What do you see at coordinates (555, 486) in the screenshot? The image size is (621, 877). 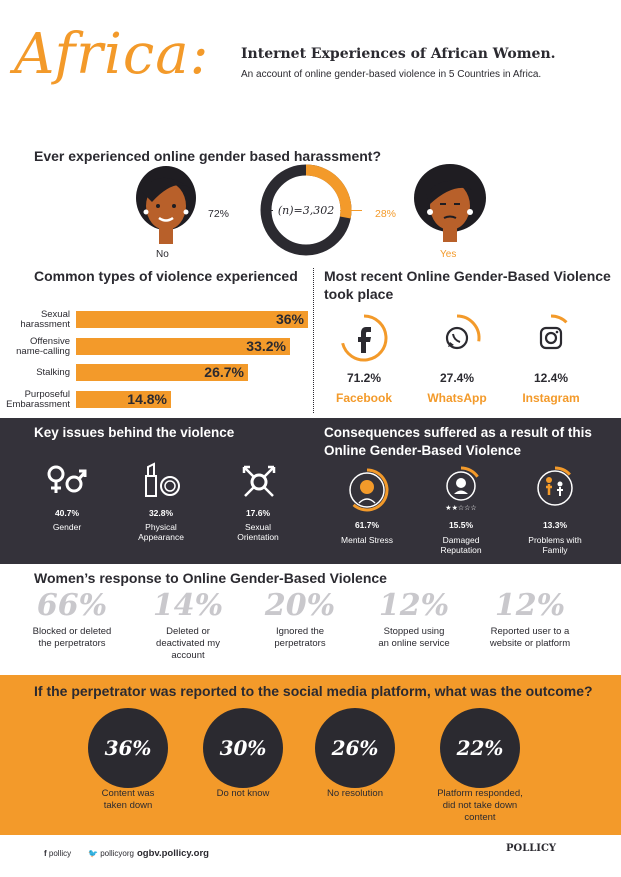 I see `family-problems-gauge` at bounding box center [555, 486].